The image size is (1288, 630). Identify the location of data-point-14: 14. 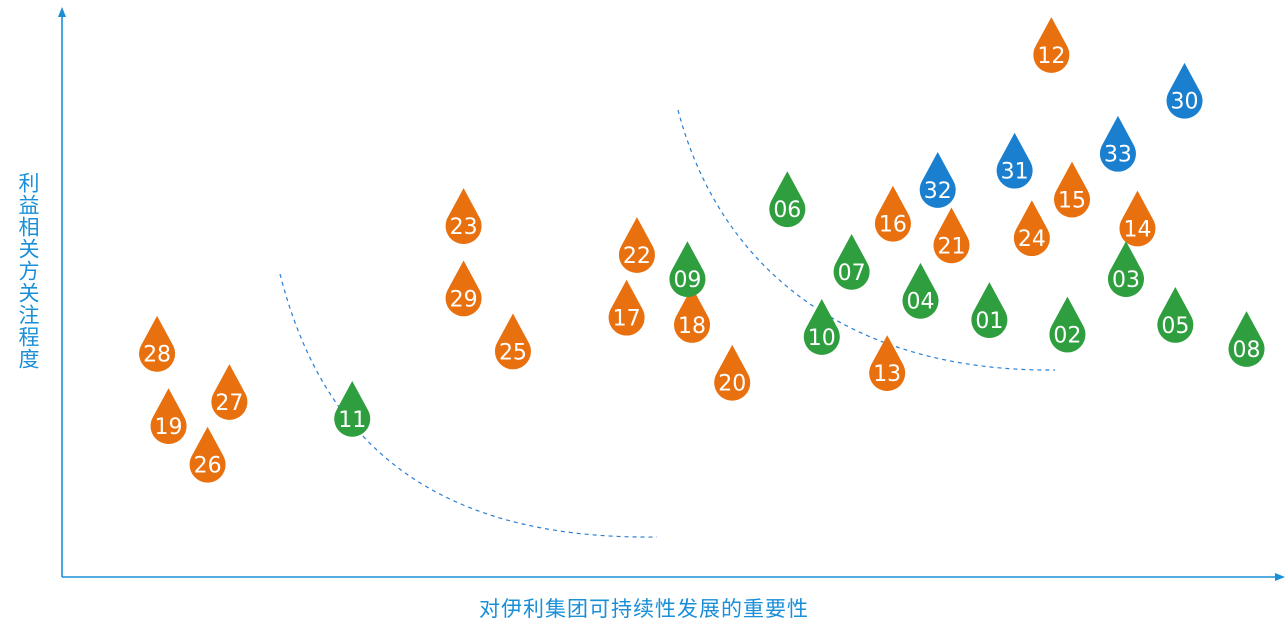
(1137, 218).